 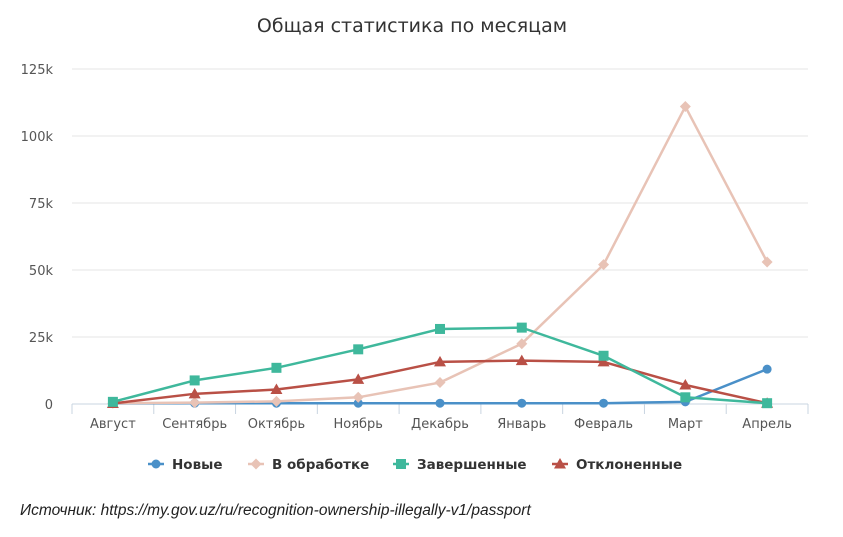 I want to click on x-tick-label: Ноябрь, so click(x=357, y=424).